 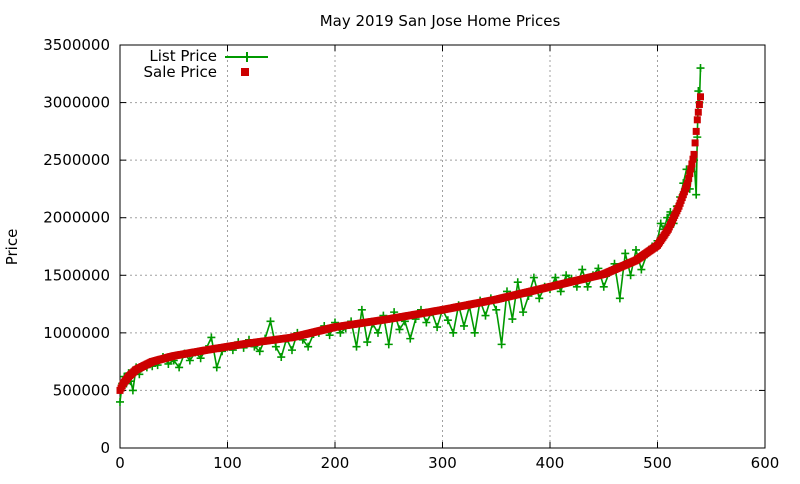 What do you see at coordinates (227, 463) in the screenshot?
I see `x-tick-label: 100` at bounding box center [227, 463].